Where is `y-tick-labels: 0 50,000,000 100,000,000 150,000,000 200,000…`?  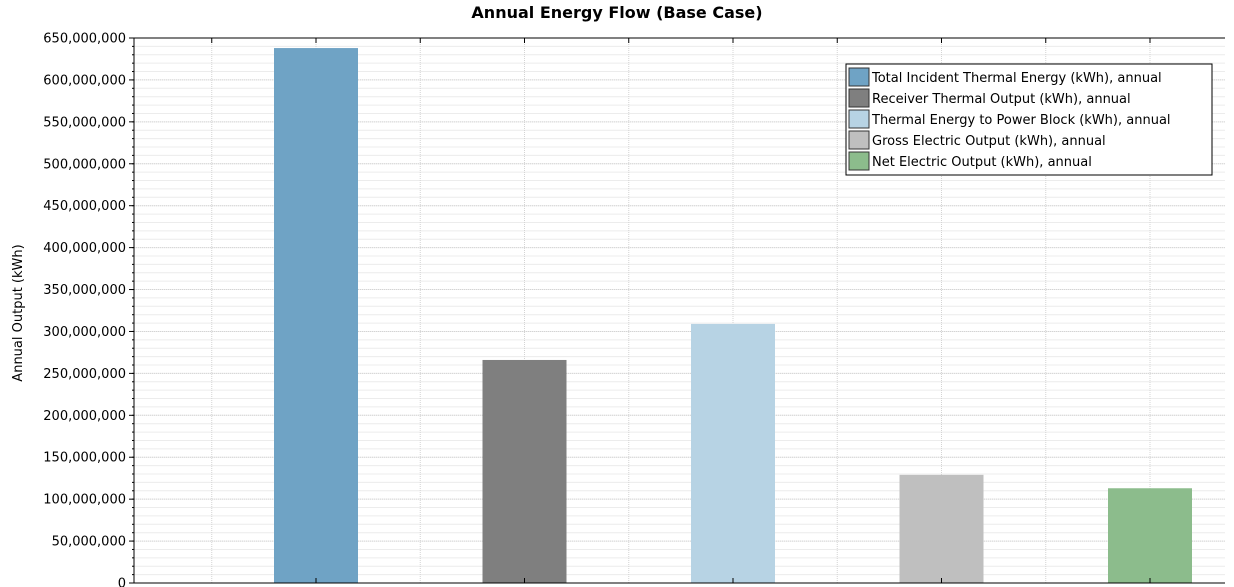
y-tick-labels: 0 50,000,000 100,000,000 150,000,000 200,000… is located at coordinates (84, 309).